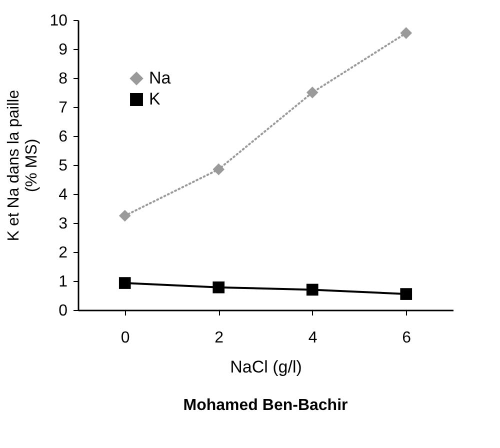 This screenshot has width=500, height=448. Describe the element at coordinates (63, 166) in the screenshot. I see `y-tick-label: 5` at that location.